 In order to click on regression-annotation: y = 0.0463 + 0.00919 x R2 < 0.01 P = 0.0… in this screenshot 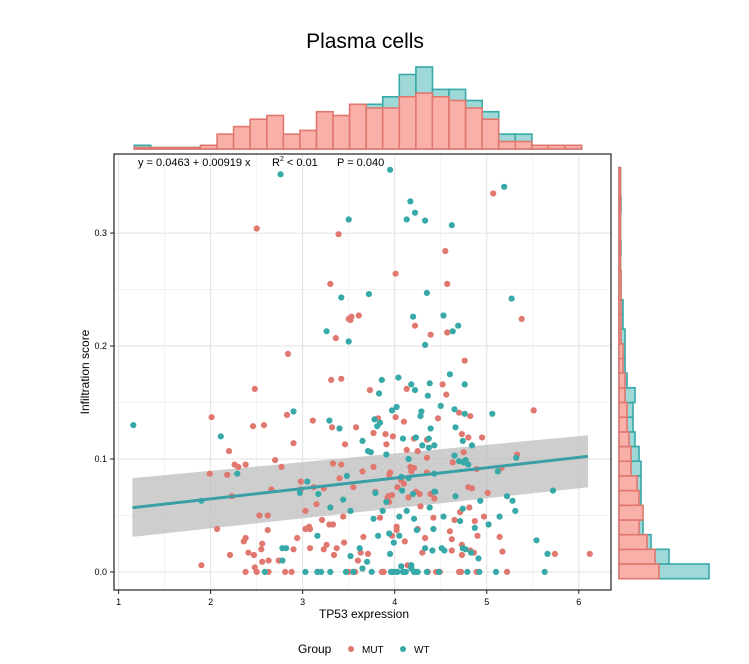, I will do `click(261, 162)`.